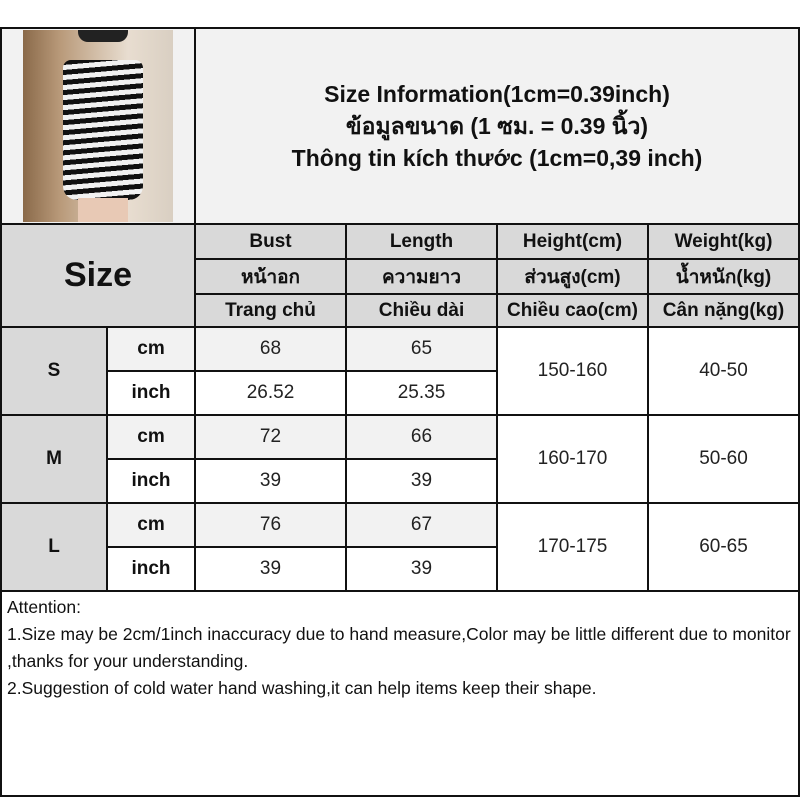  Describe the element at coordinates (422, 394) in the screenshot. I see `s-length-inch: 25.35` at that location.